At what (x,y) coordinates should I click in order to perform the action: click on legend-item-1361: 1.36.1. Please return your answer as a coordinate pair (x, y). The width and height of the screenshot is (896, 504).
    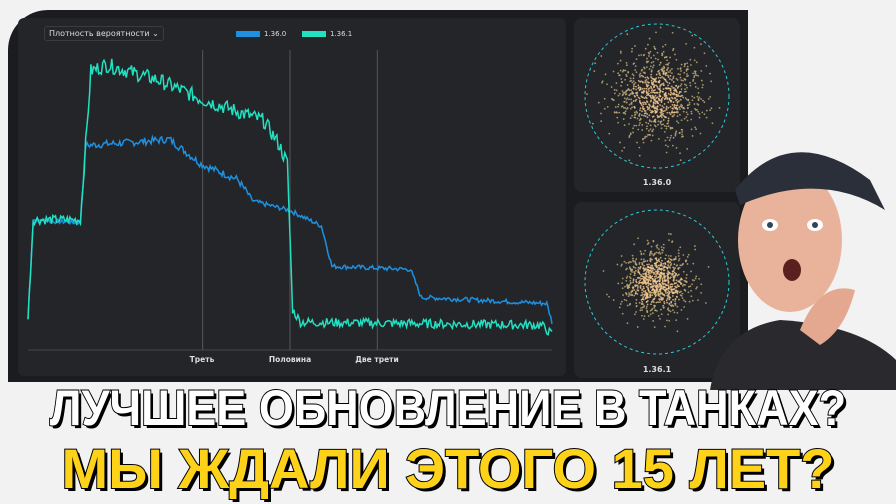
    Looking at the image, I should click on (327, 34).